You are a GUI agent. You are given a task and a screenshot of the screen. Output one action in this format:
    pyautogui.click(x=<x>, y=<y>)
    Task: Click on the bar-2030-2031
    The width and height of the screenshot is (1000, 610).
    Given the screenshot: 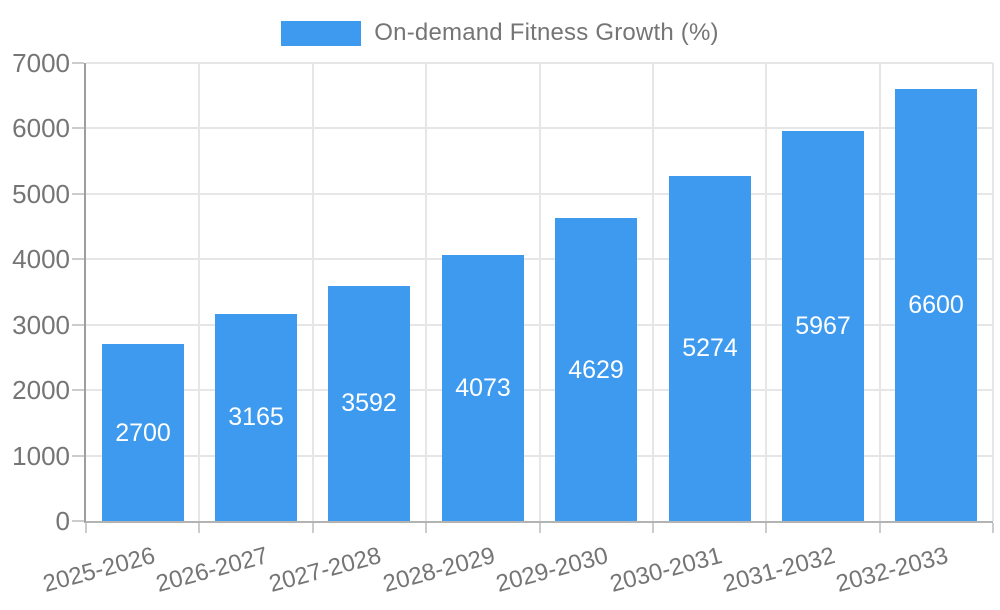 What is the action you would take?
    pyautogui.click(x=710, y=348)
    